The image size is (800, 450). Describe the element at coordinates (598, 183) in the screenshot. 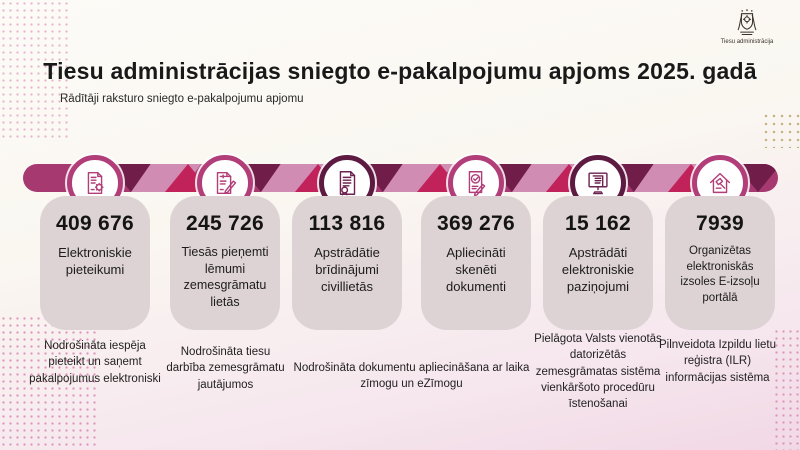

I see `monitor-document-icon` at that location.